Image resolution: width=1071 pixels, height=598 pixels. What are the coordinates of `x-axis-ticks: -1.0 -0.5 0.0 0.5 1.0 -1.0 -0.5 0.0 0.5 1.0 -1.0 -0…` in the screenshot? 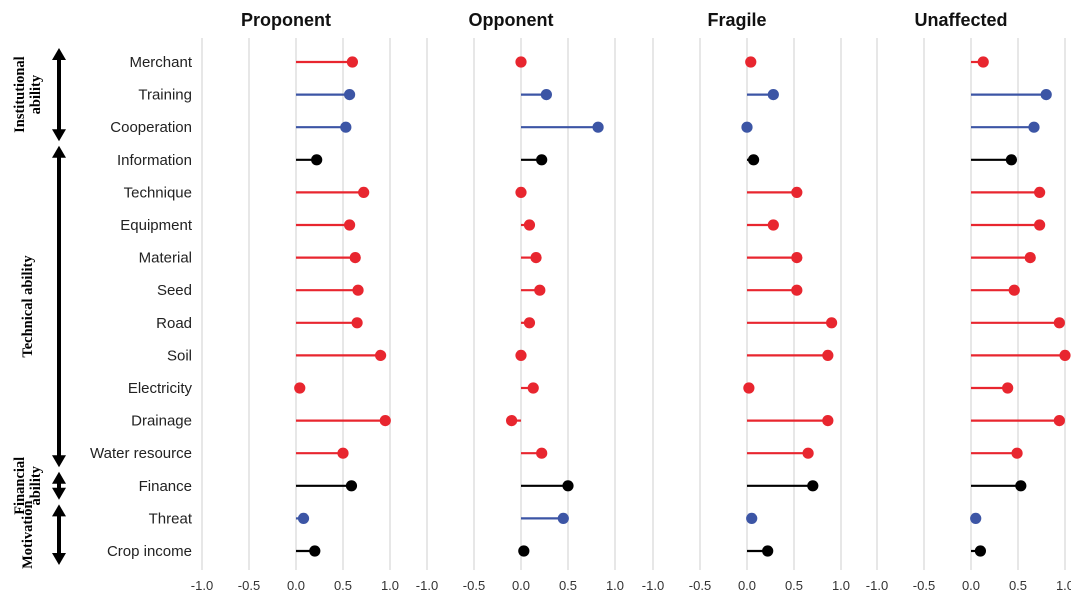 It's located at (631, 585).